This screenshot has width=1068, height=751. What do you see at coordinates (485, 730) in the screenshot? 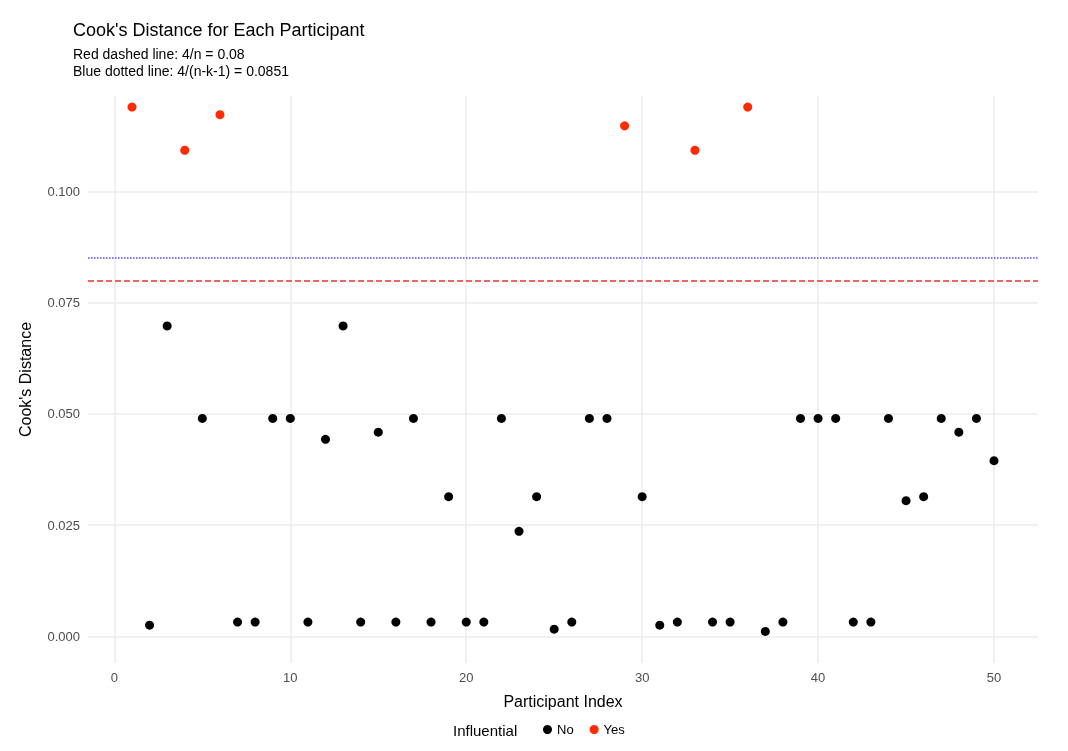
I see `legend-title: Influential` at bounding box center [485, 730].